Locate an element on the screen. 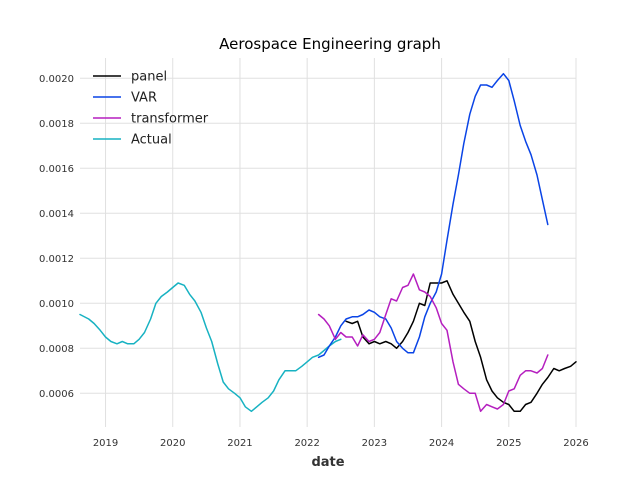 The image size is (640, 480). x-tick-label: 2024 is located at coordinates (441, 443).